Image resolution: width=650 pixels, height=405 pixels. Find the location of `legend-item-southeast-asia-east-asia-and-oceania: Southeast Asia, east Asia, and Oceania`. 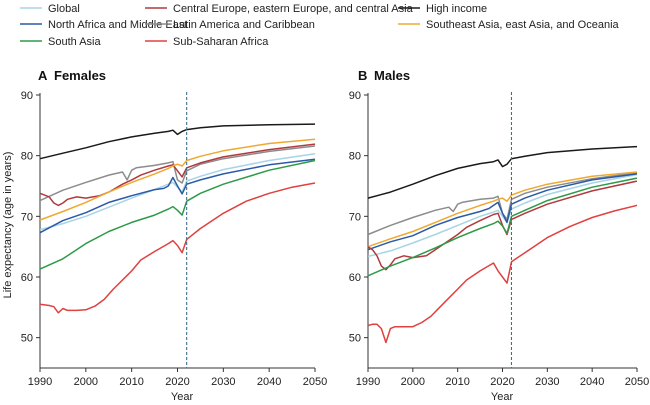

legend-item-southeast-asia-east-asia-and-oceania: Southeast Asia, east Asia, and Oceania is located at coordinates (509, 25).